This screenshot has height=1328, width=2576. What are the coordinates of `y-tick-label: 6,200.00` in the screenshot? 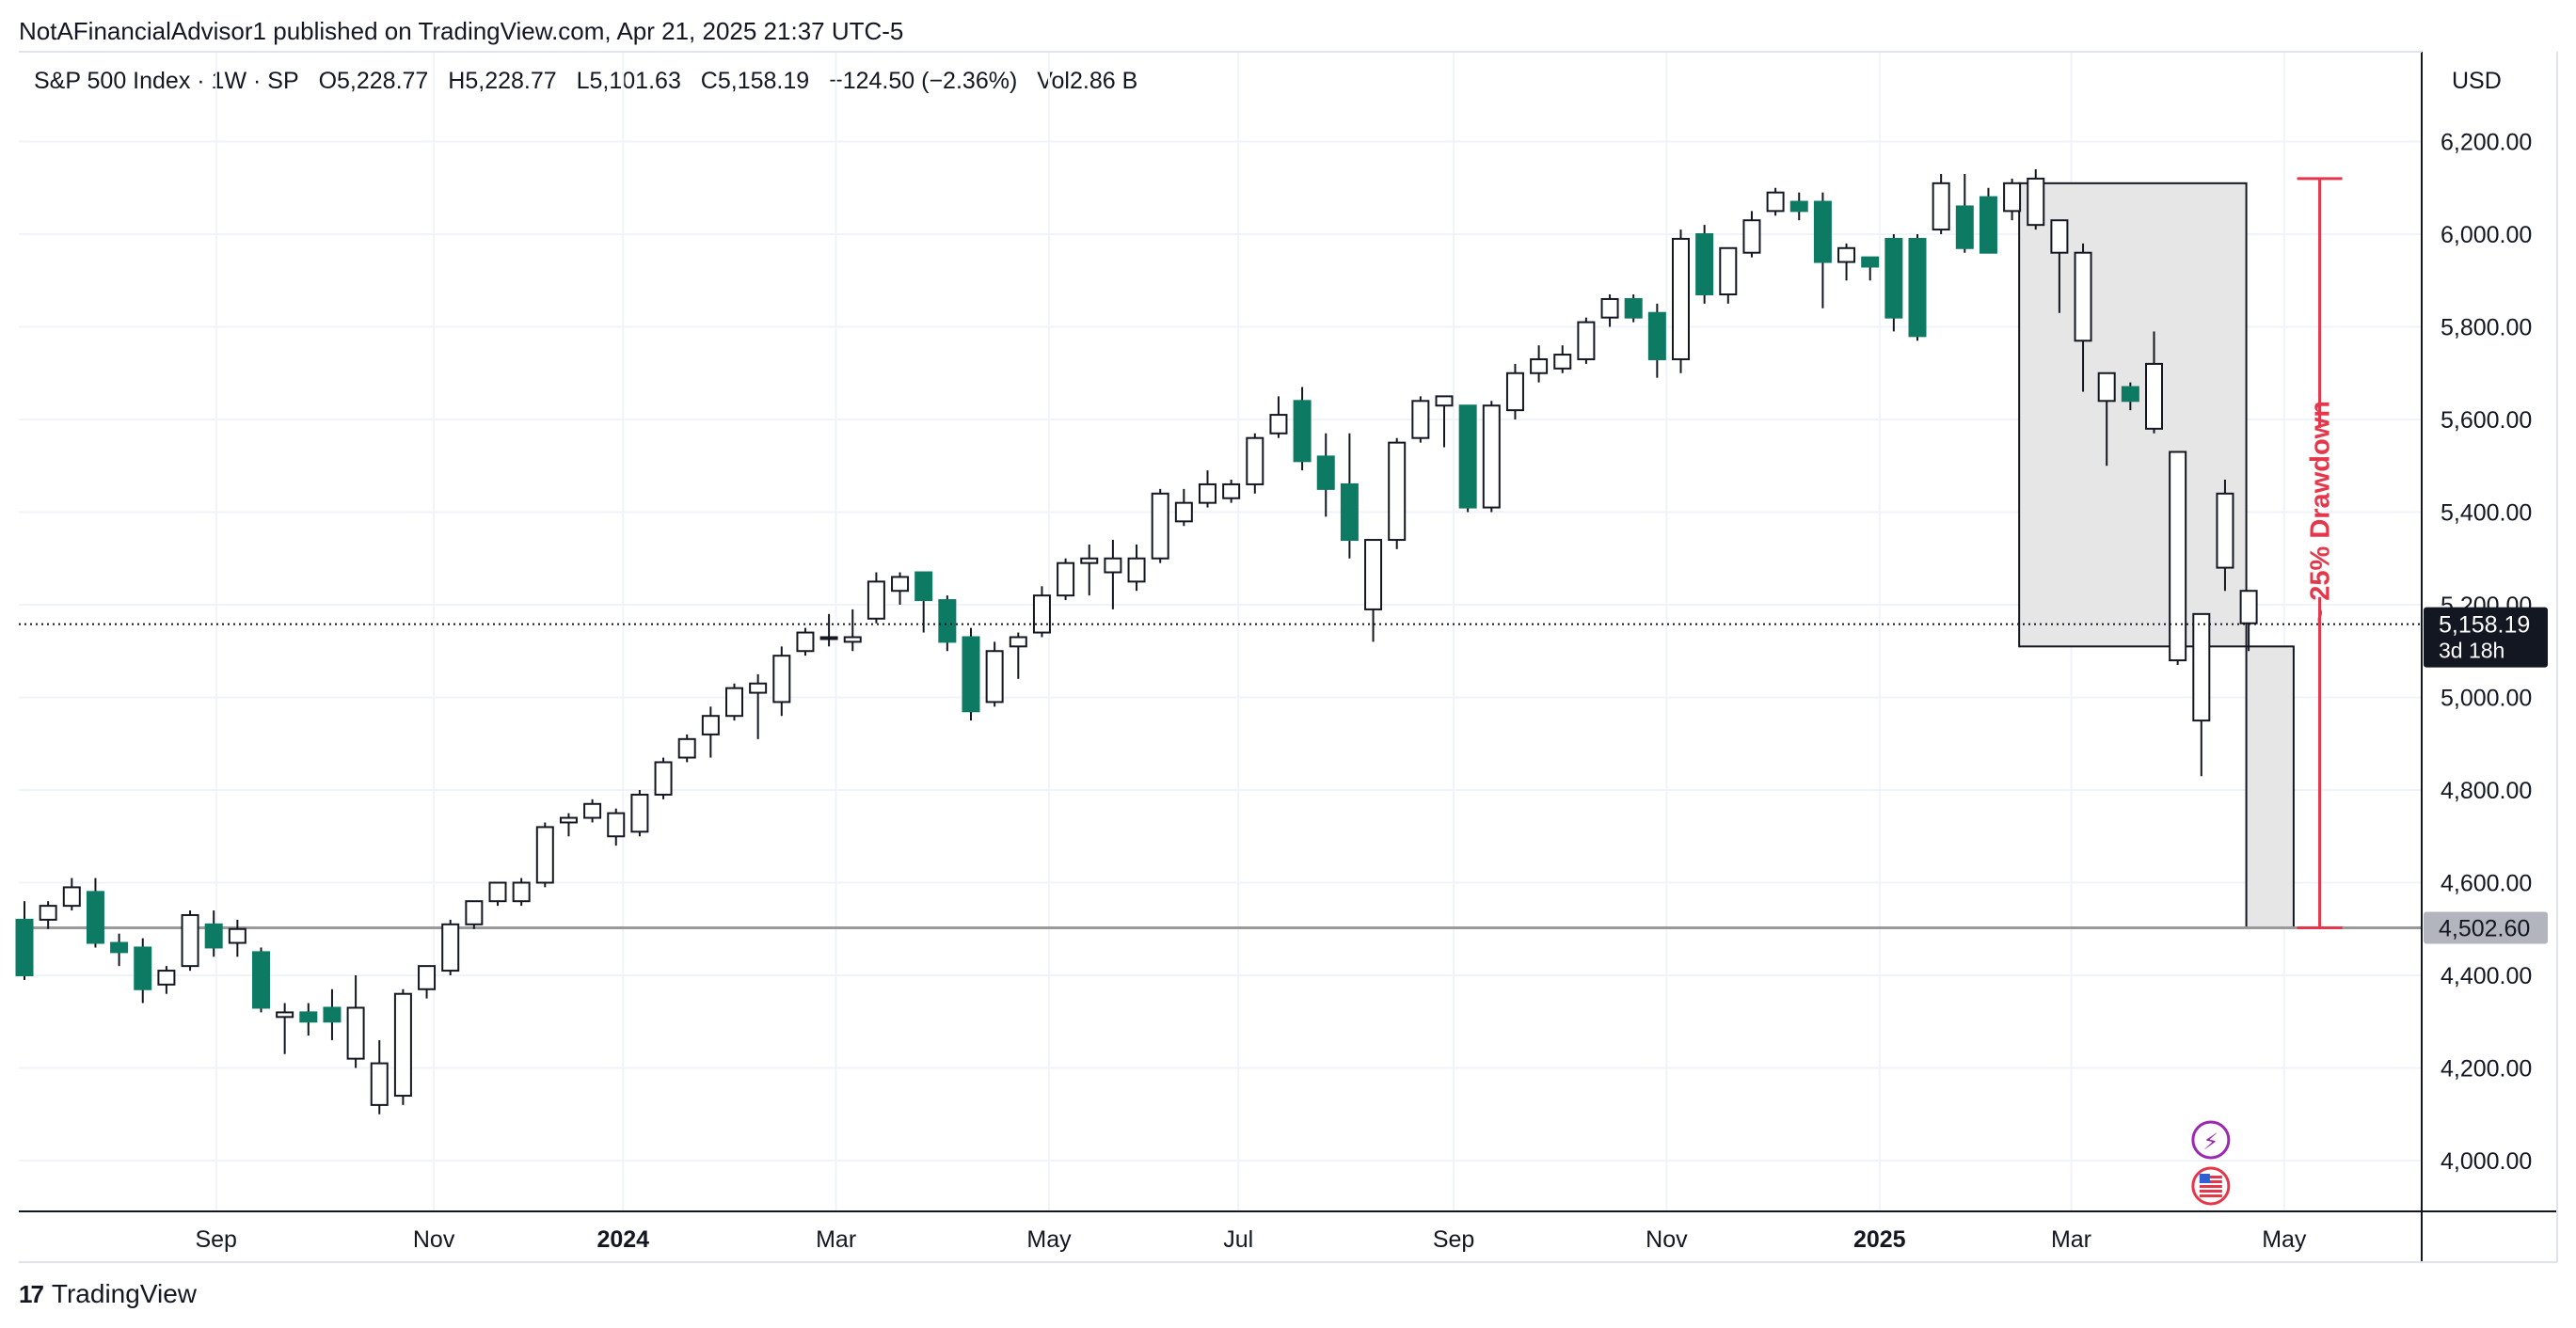 It's located at (2487, 143).